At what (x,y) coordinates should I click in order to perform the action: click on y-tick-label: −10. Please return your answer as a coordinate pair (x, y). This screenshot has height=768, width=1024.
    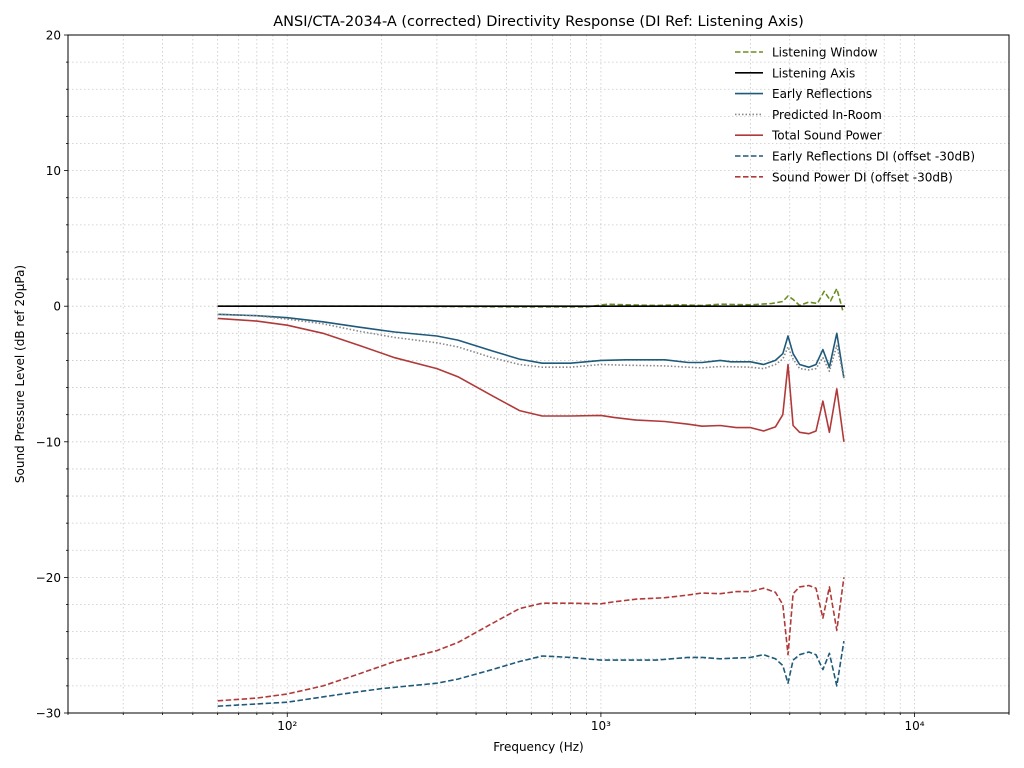
    Looking at the image, I should click on (48, 442).